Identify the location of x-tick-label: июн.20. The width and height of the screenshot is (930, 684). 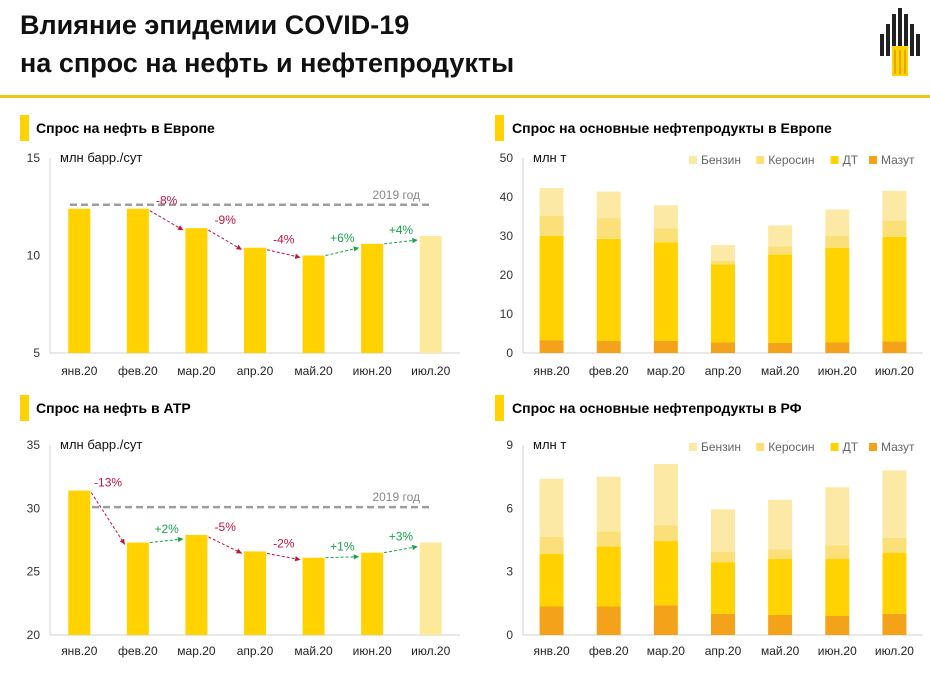
(372, 651).